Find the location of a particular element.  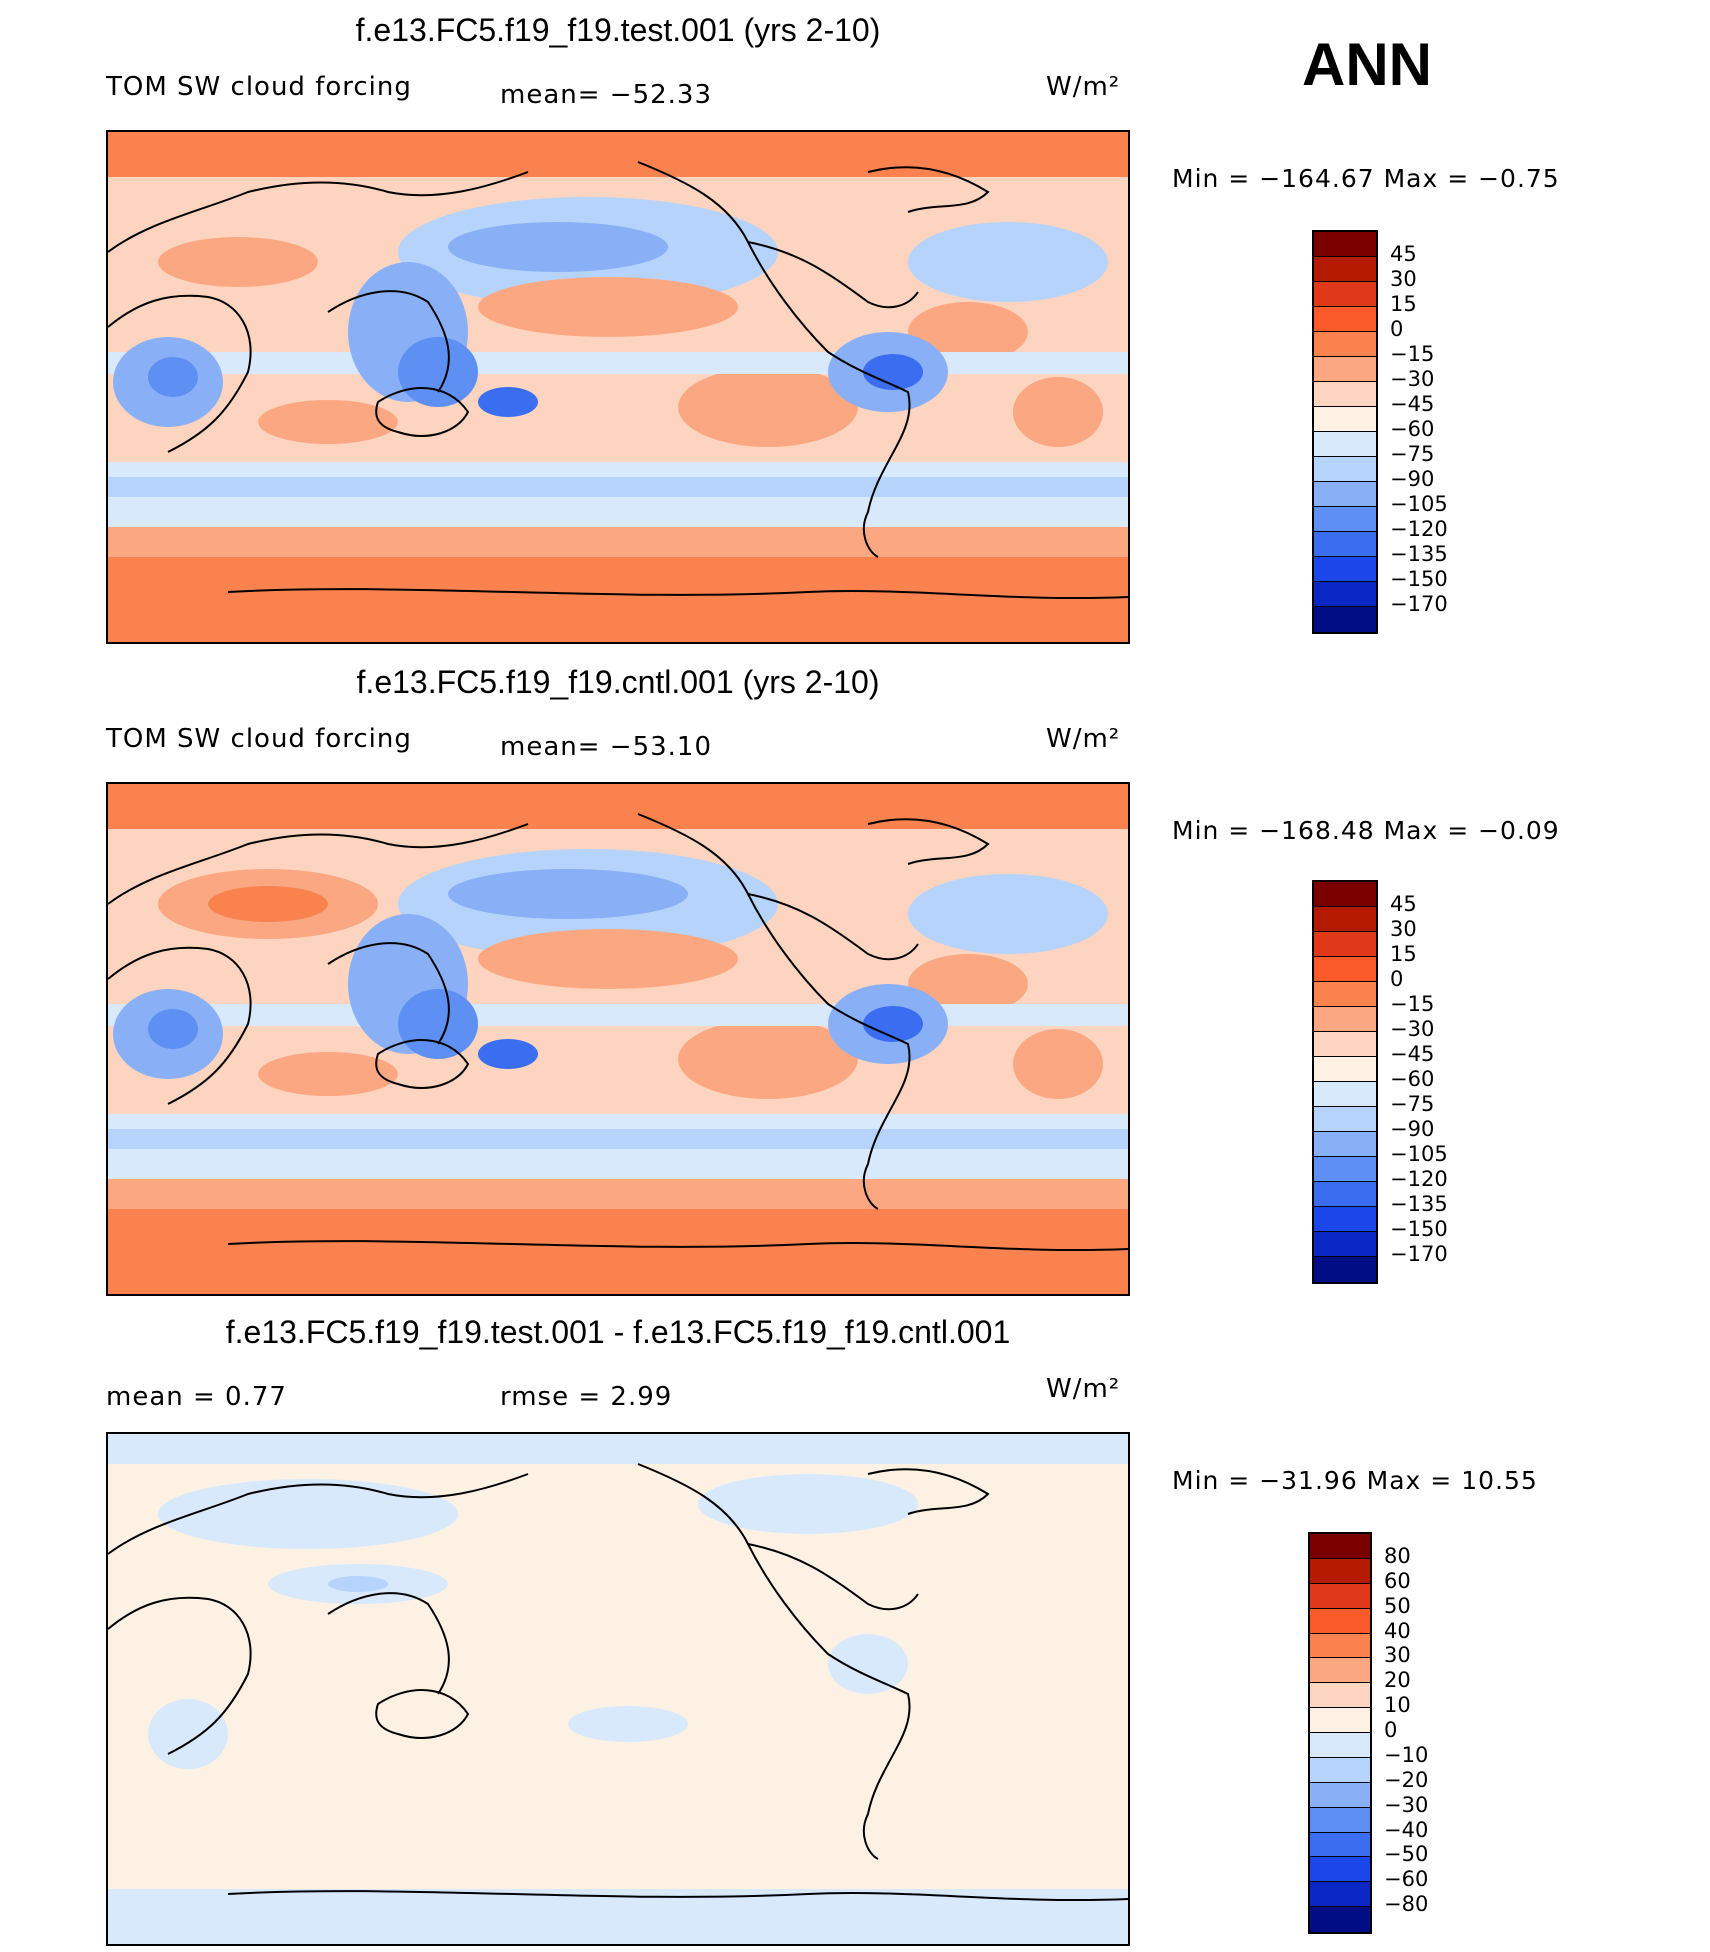

colorbar-tick-label: 40 is located at coordinates (1397, 1630).